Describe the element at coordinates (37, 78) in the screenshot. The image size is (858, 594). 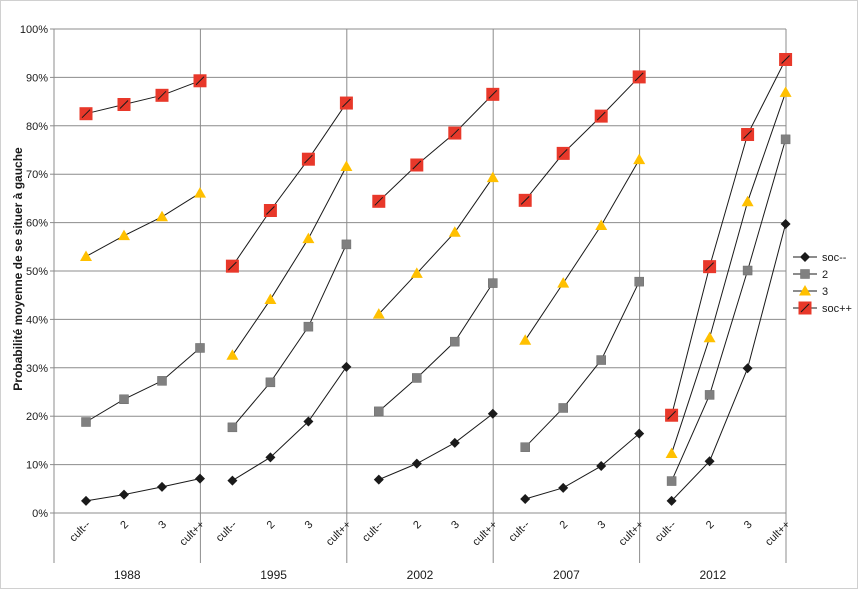
I see `y-tick-label: 90%` at that location.